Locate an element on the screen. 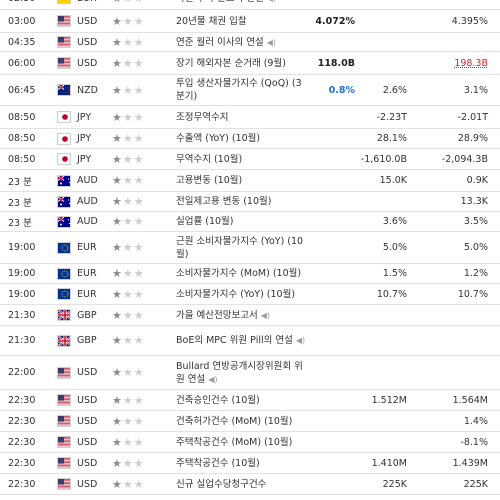 This screenshot has height=500, width=500. importance-stars: ★★★ is located at coordinates (137, 340).